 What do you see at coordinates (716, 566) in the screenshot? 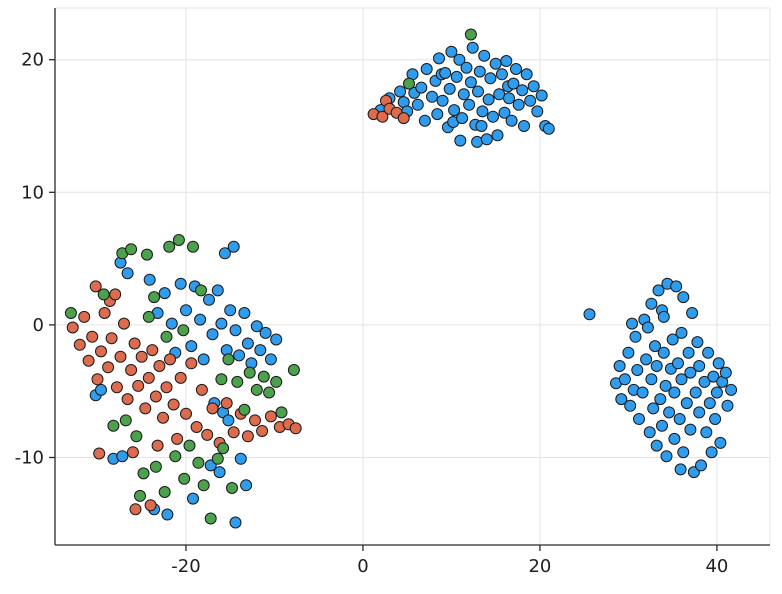
I see `x-tick-label: 40` at bounding box center [716, 566].